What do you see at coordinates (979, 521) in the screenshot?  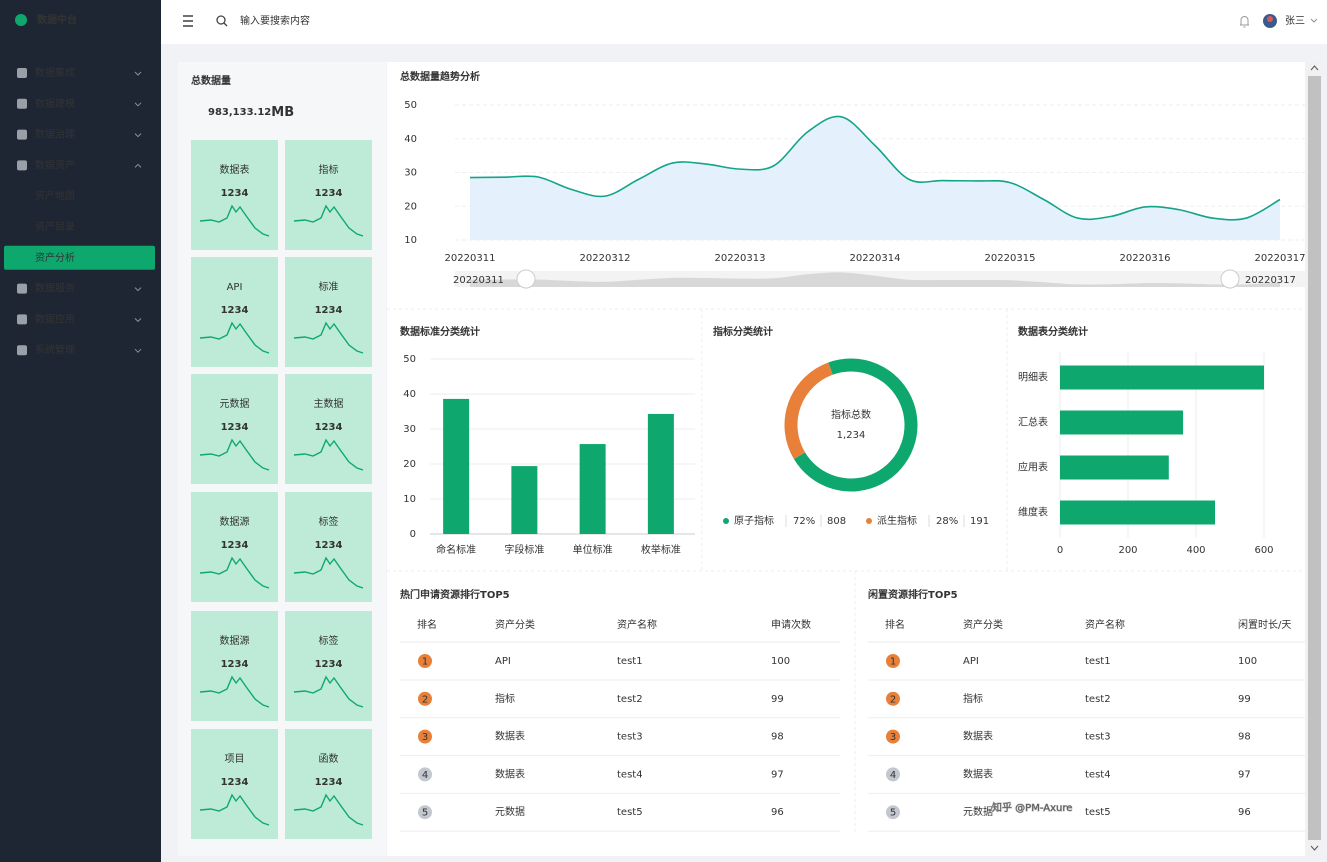 I see `legend-count: 191` at bounding box center [979, 521].